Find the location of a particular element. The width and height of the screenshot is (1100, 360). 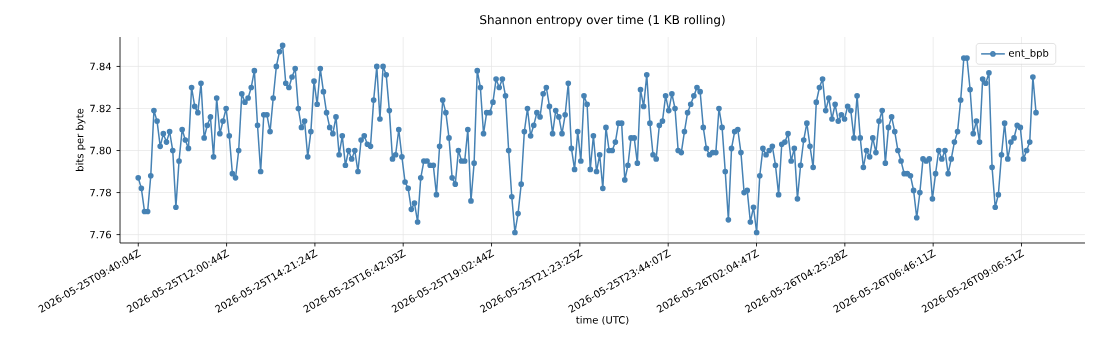

x-axis-title: time (UTC) is located at coordinates (602, 320).